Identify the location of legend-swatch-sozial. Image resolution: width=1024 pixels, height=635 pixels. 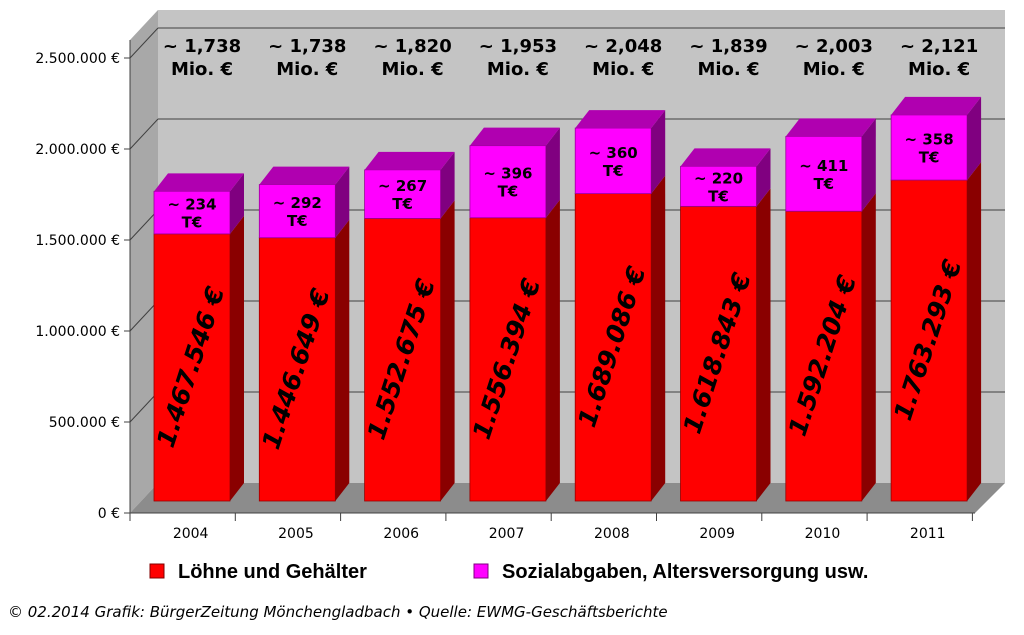
(481, 571).